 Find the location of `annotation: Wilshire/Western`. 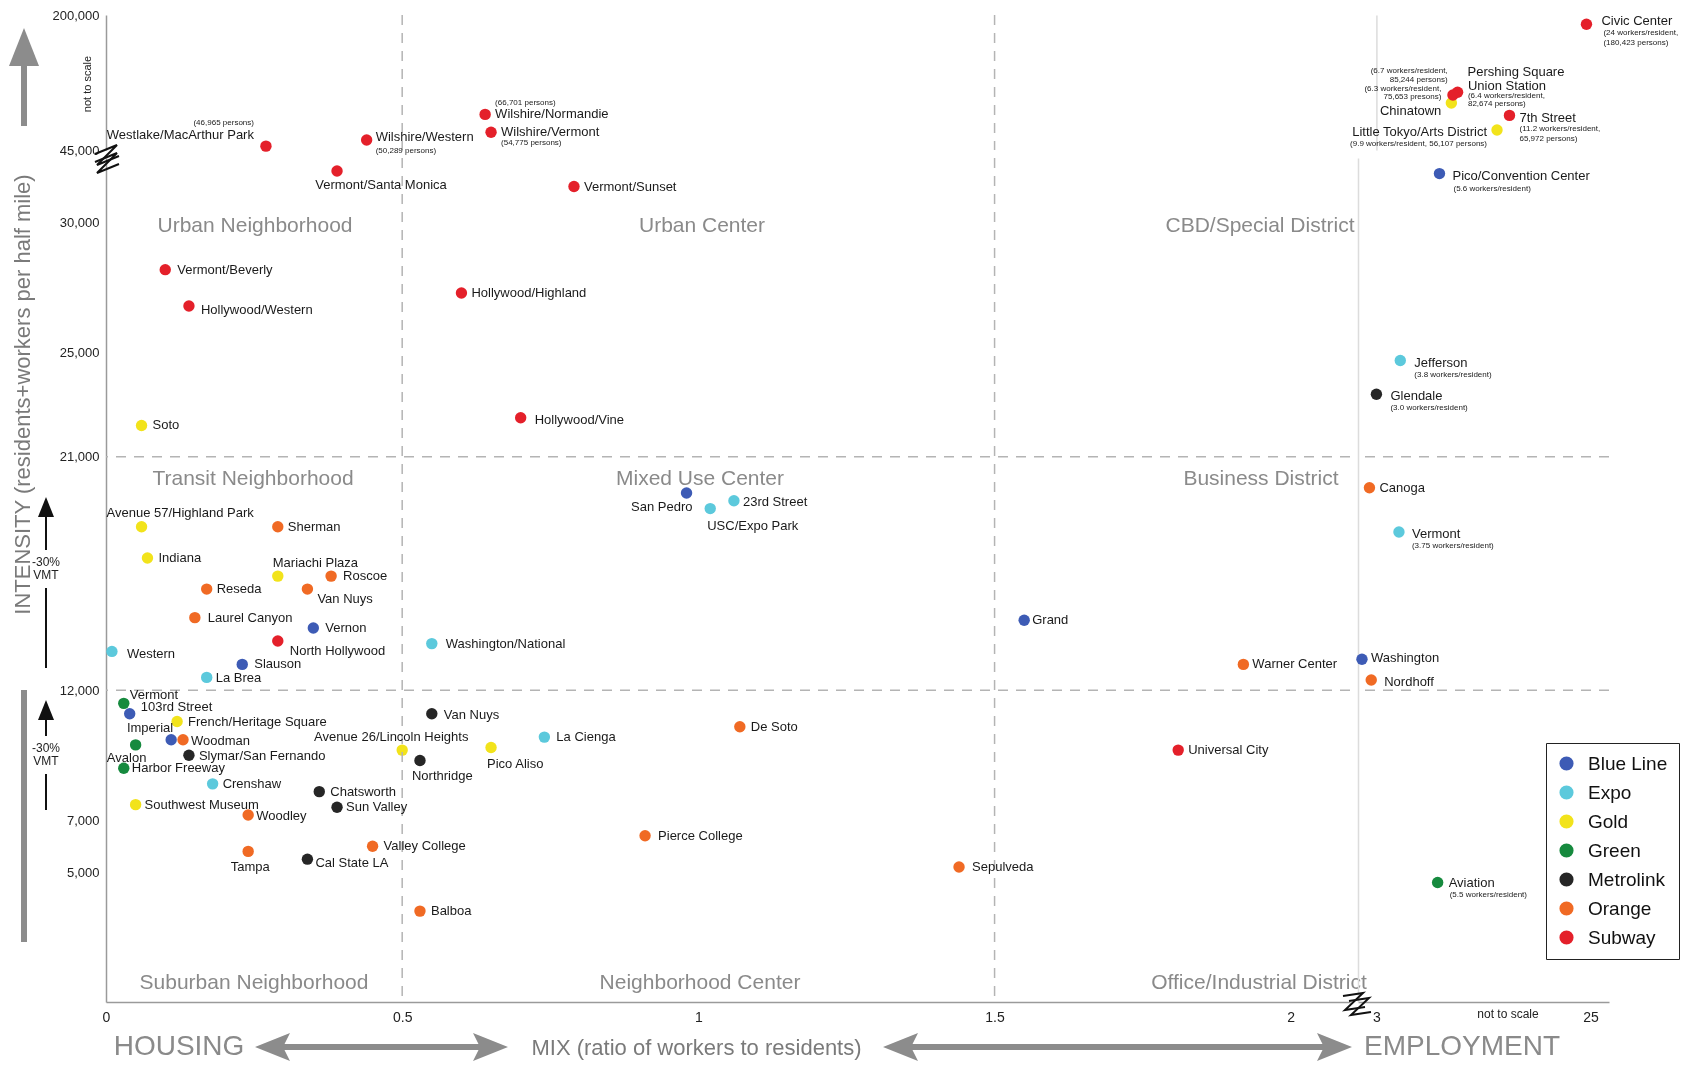

annotation: Wilshire/Western is located at coordinates (424, 136).